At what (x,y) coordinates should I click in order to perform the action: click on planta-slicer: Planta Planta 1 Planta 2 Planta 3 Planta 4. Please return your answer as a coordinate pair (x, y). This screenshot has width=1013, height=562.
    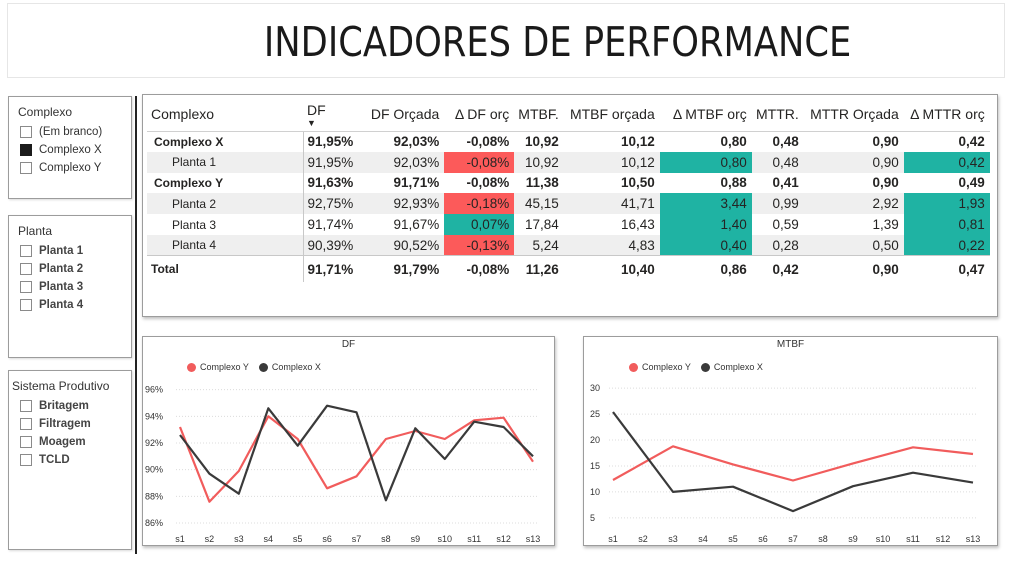
    Looking at the image, I should click on (70, 286).